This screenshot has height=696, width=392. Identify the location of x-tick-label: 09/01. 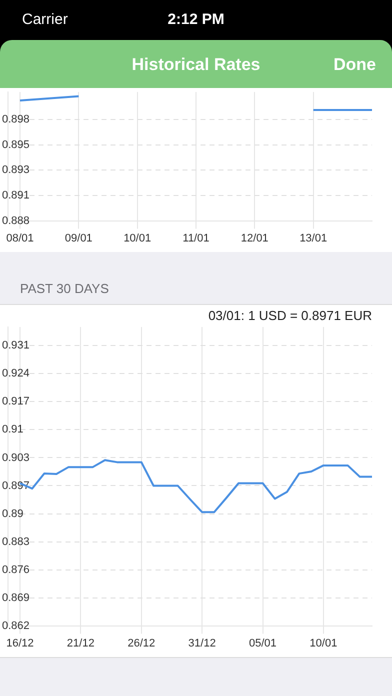
(78, 238).